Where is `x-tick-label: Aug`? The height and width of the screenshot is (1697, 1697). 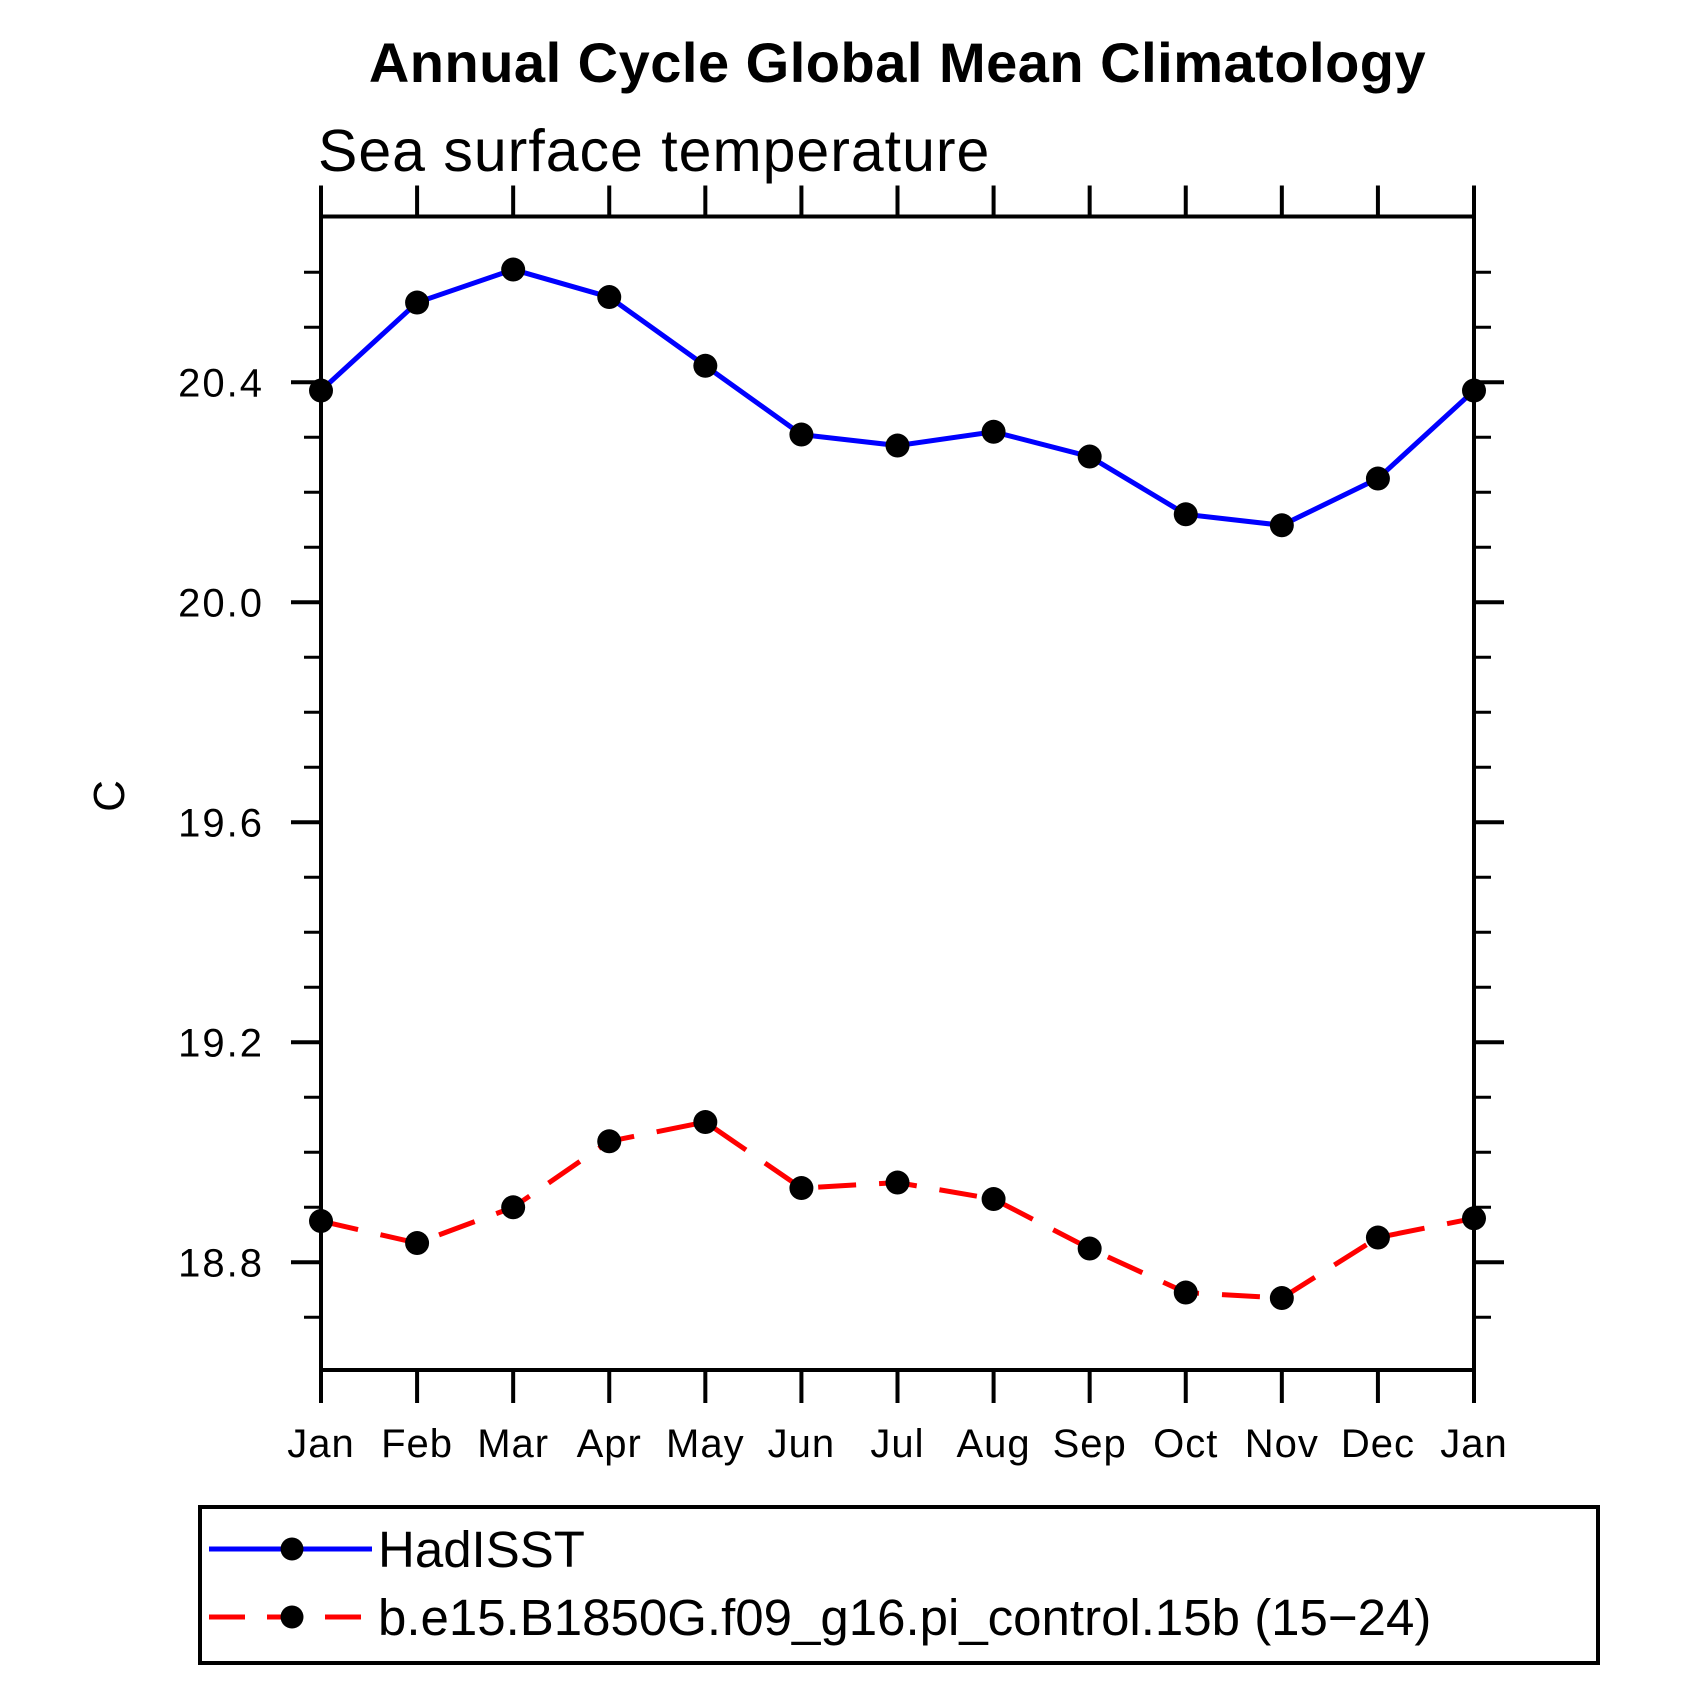
x-tick-label: Aug is located at coordinates (993, 1444).